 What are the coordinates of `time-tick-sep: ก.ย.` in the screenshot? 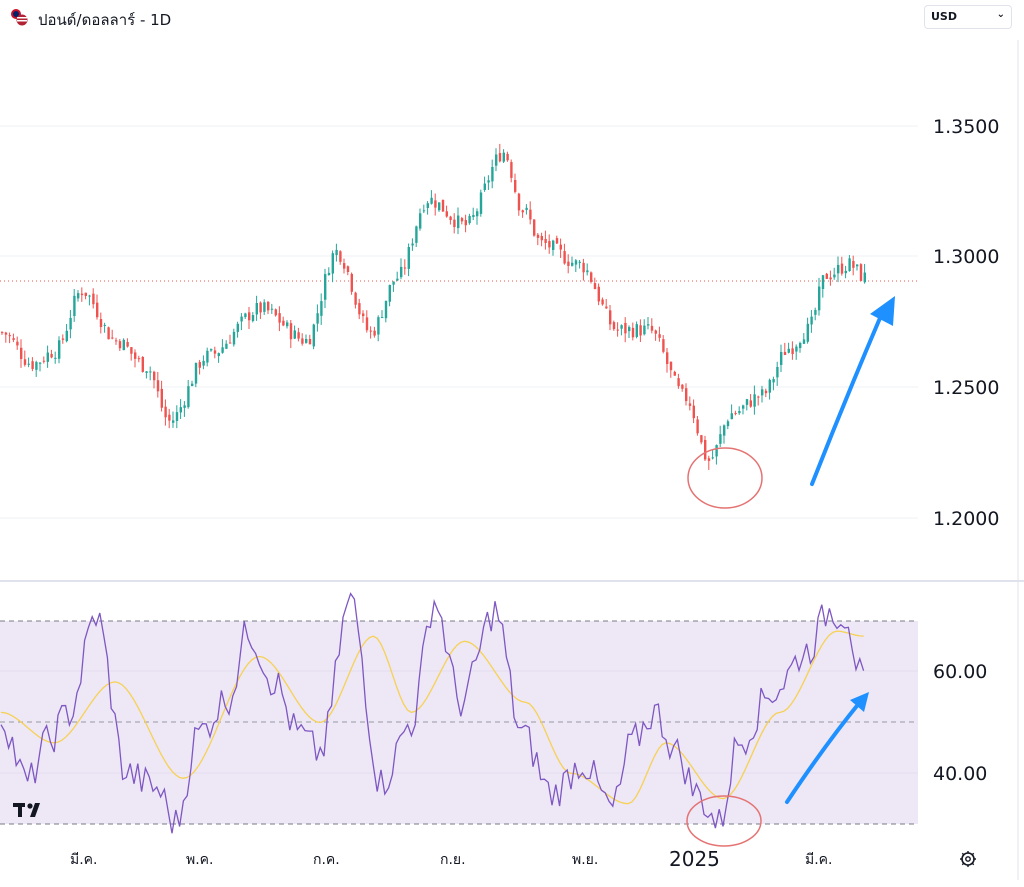 It's located at (453, 860).